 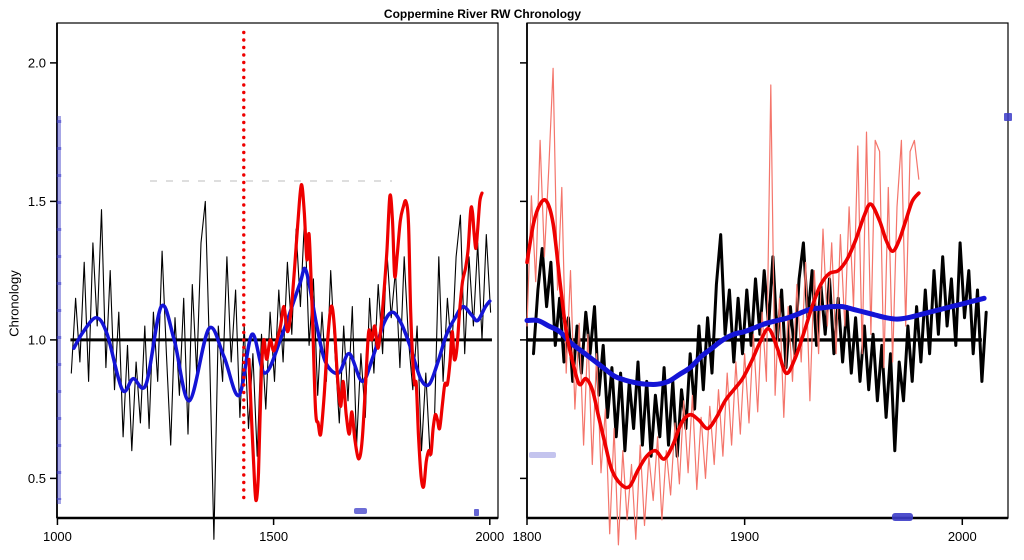 I want to click on right-x-tick-label: 1800, so click(x=527, y=536).